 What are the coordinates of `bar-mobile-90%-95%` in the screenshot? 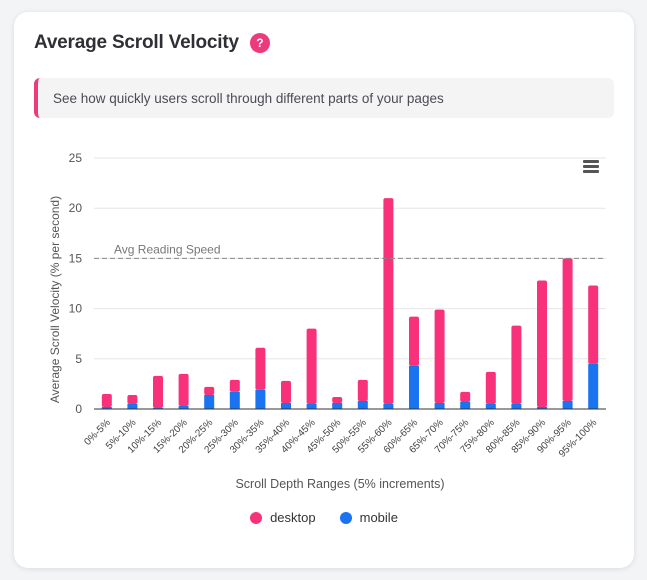 It's located at (567, 404).